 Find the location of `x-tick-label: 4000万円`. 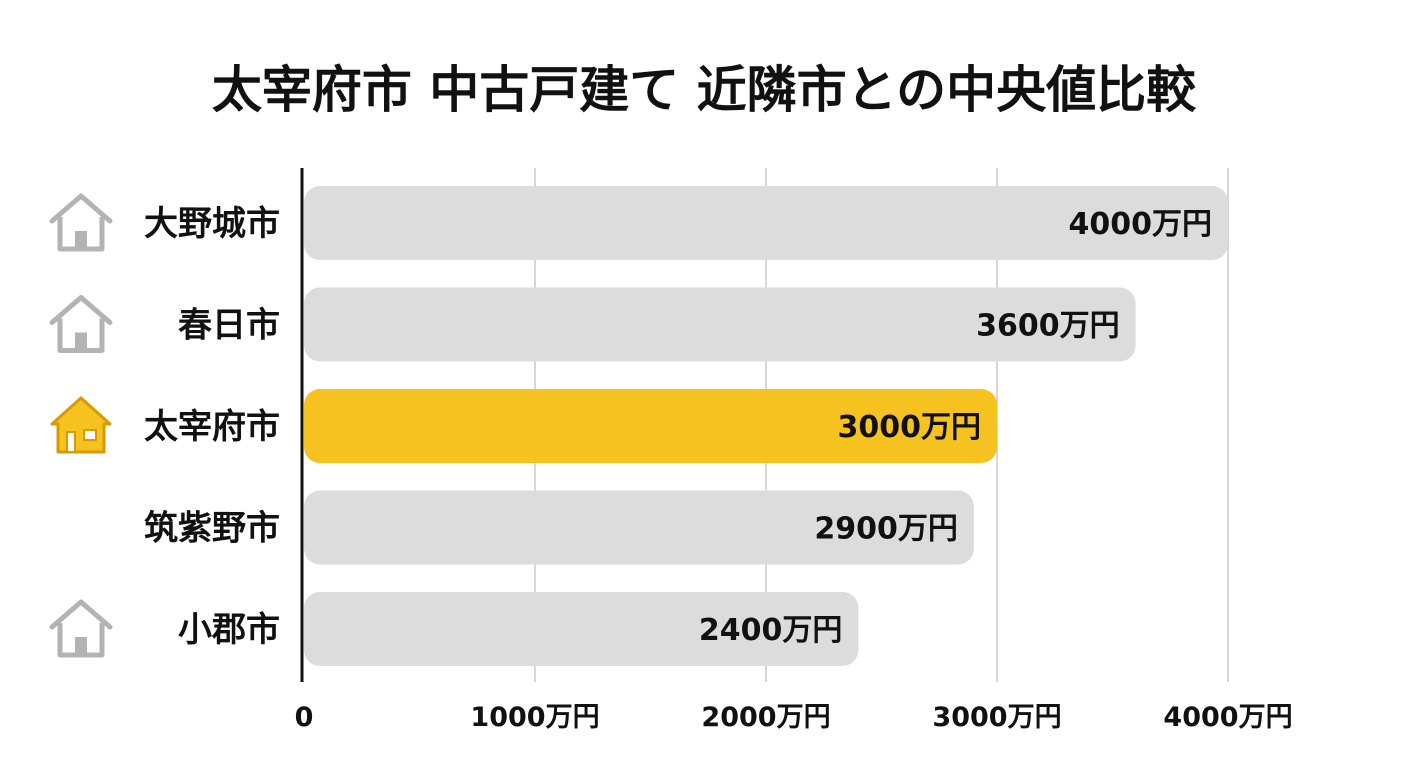

x-tick-label: 4000万円 is located at coordinates (1227, 717).